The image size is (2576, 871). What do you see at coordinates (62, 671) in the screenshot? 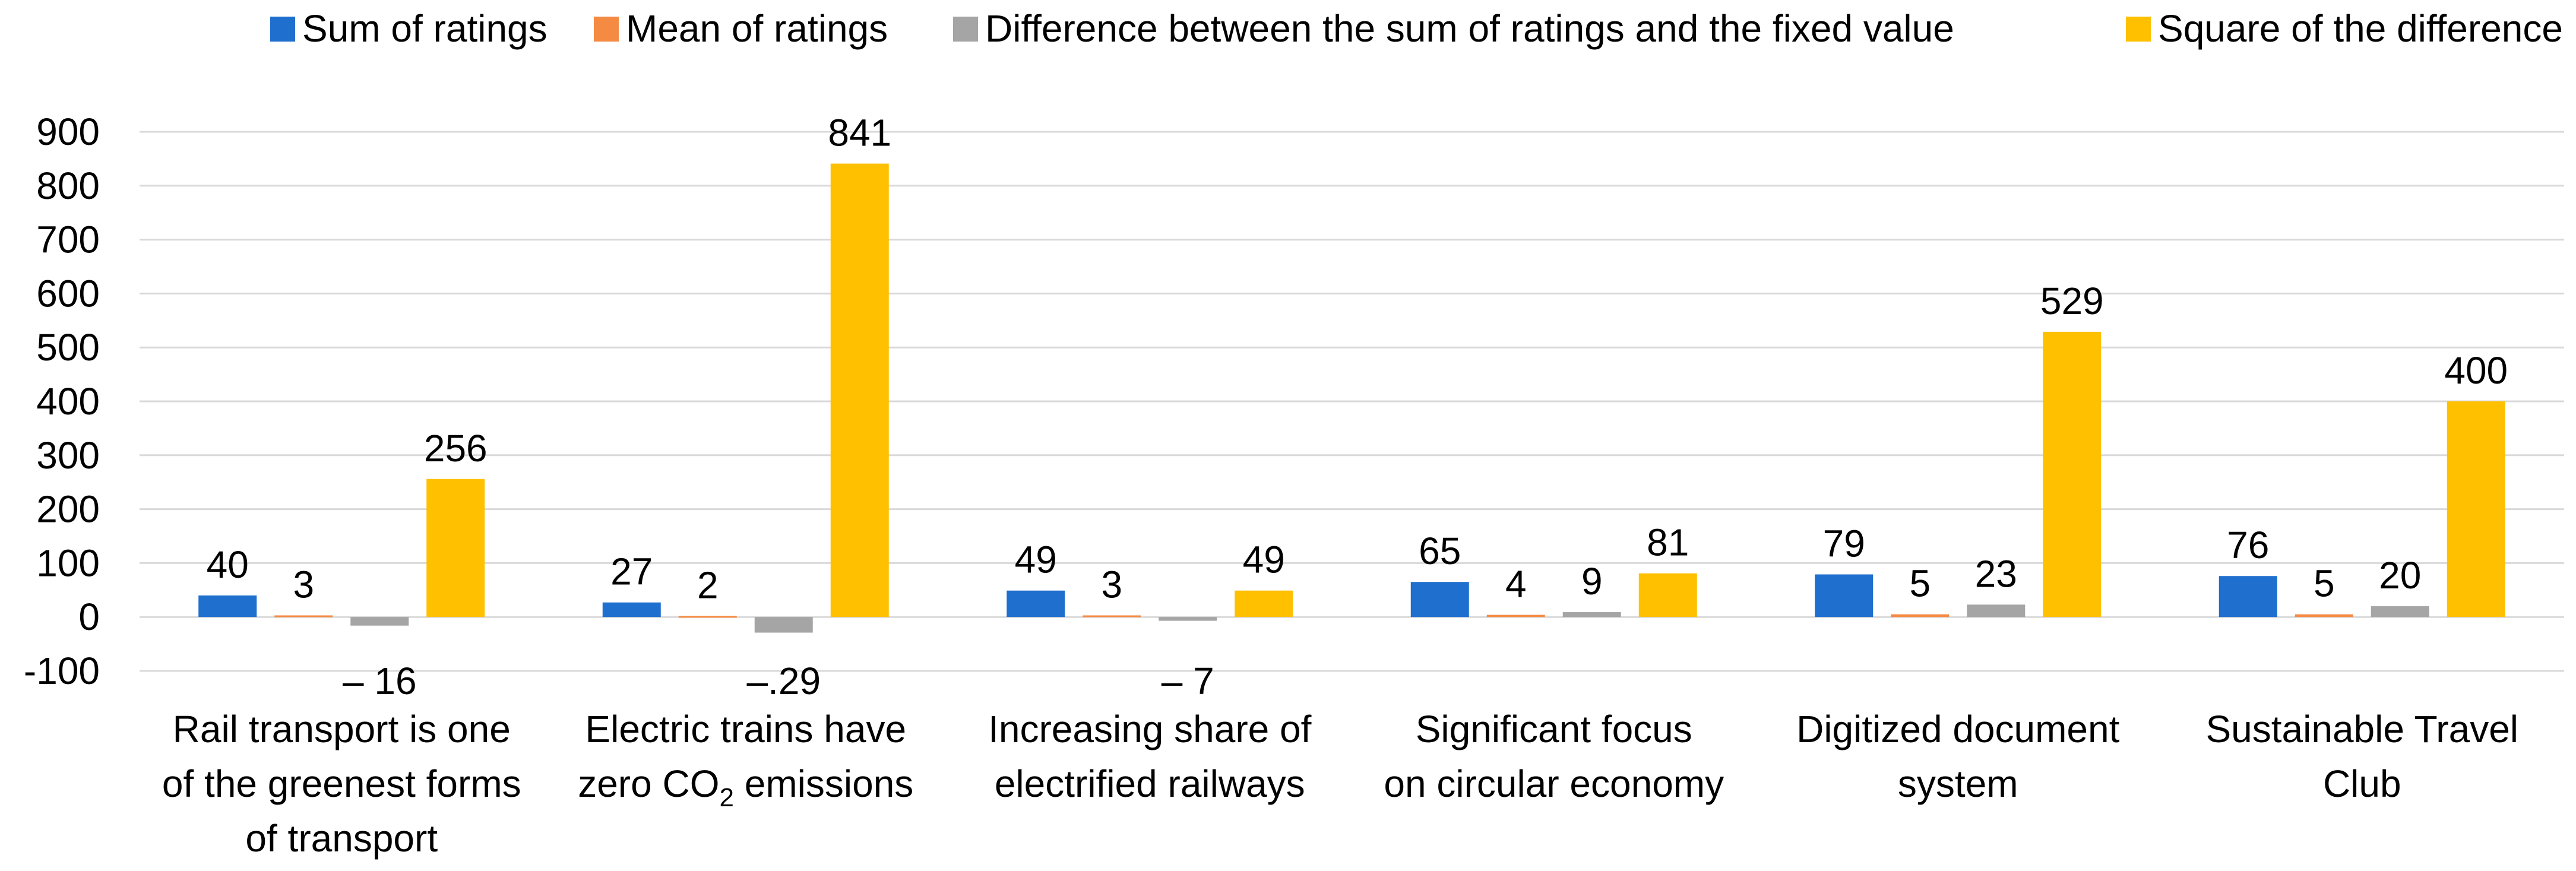
I see `y-tick-label: -100` at bounding box center [62, 671].